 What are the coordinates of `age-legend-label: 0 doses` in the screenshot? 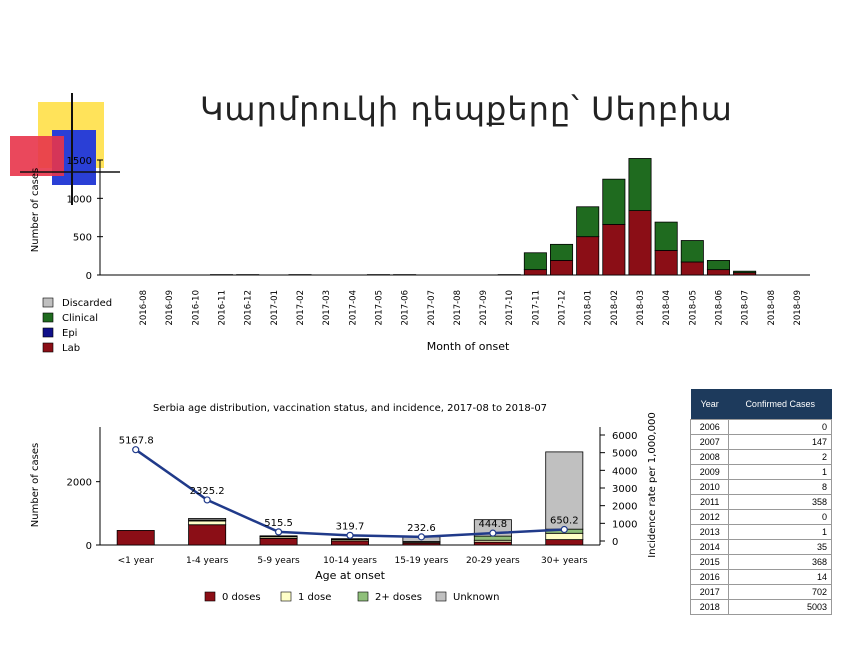 It's located at (241, 597).